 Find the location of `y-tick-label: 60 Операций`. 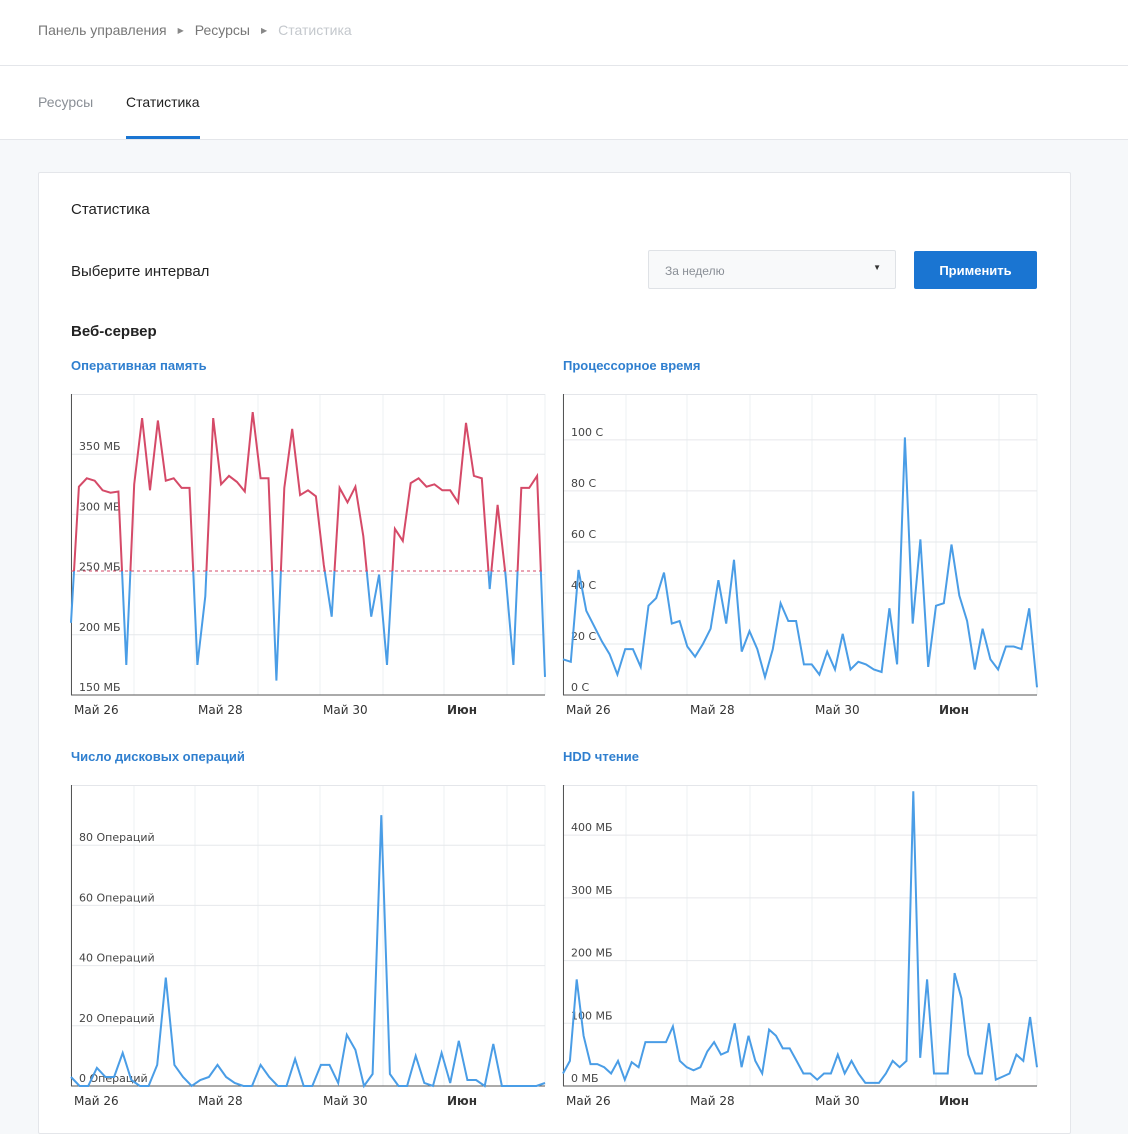

y-tick-label: 60 Операций is located at coordinates (117, 897).